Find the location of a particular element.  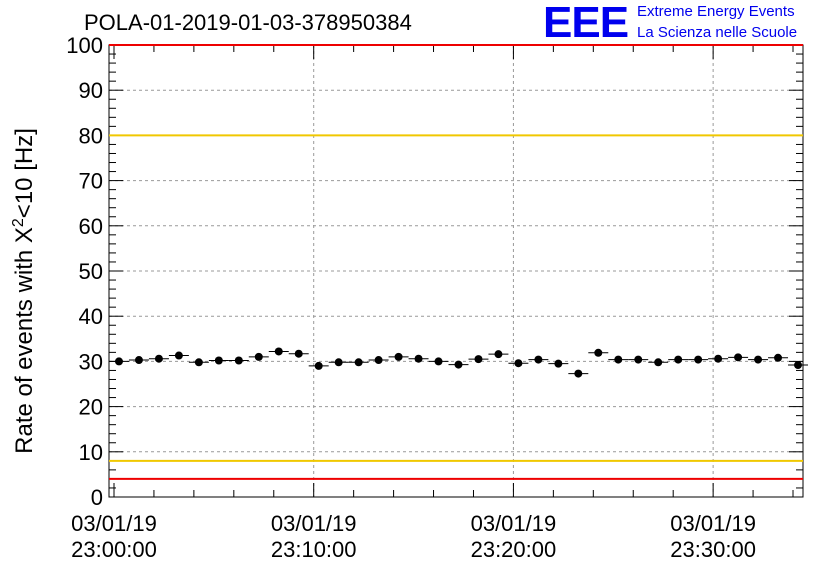

y-axis-label: Rate of events with X2<10 [Hz] is located at coordinates (24, 291).